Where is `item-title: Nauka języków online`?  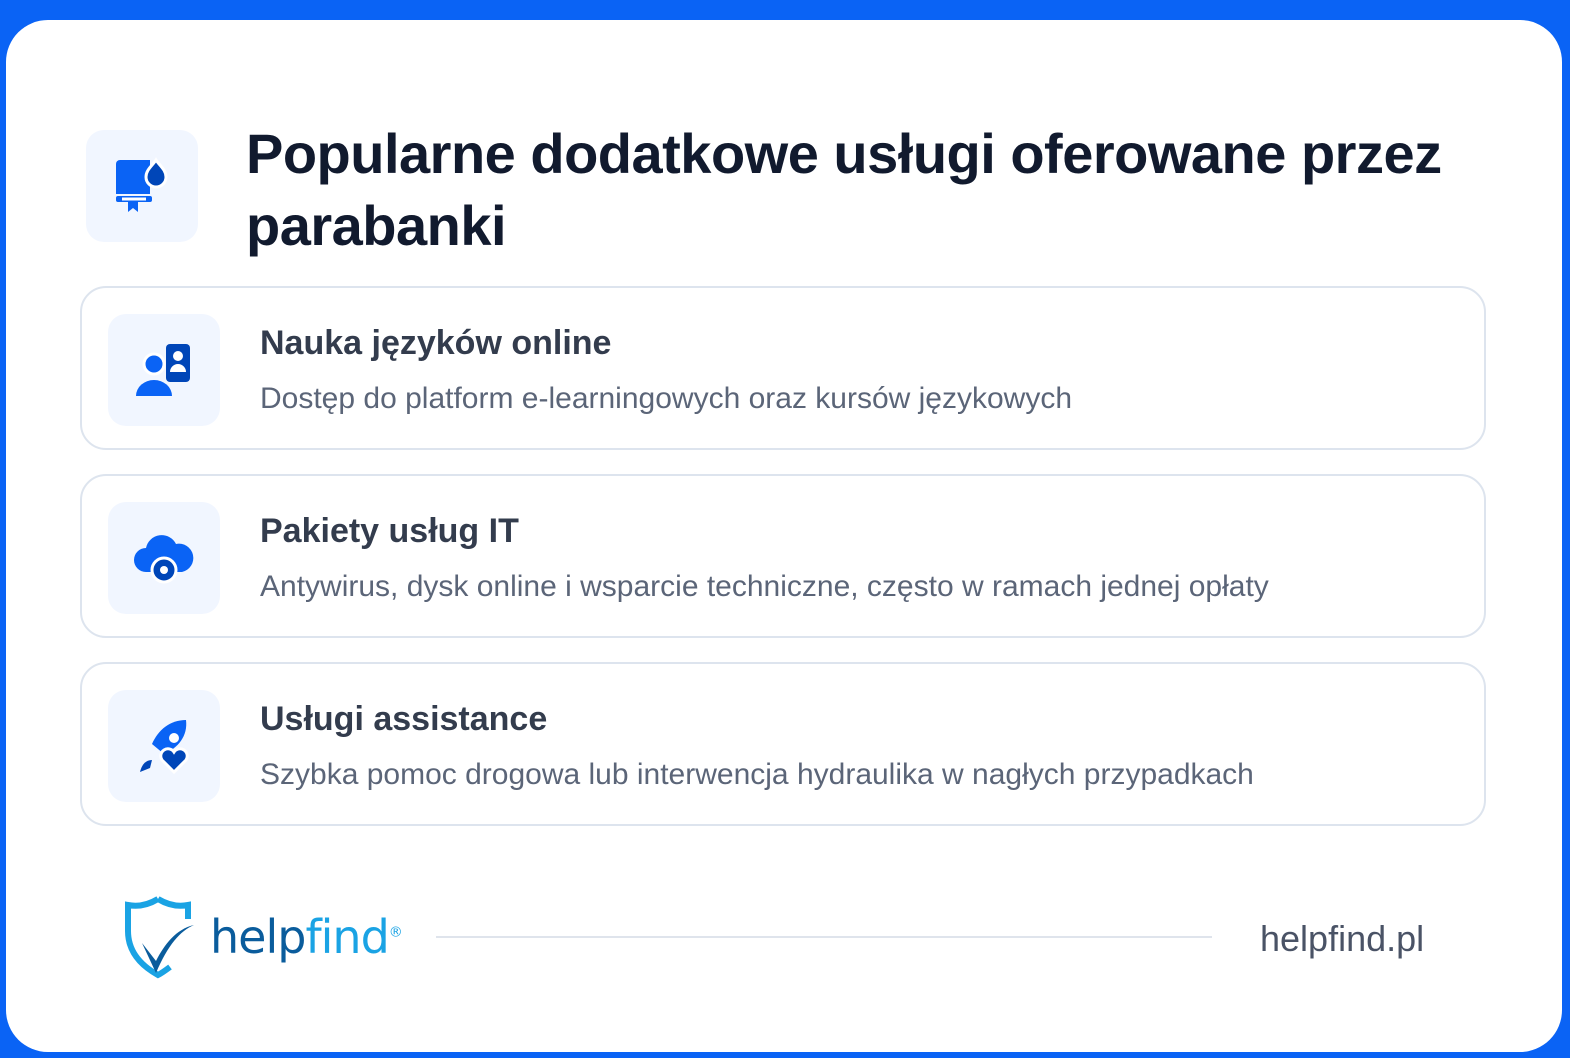
item-title: Nauka języków online is located at coordinates (436, 343).